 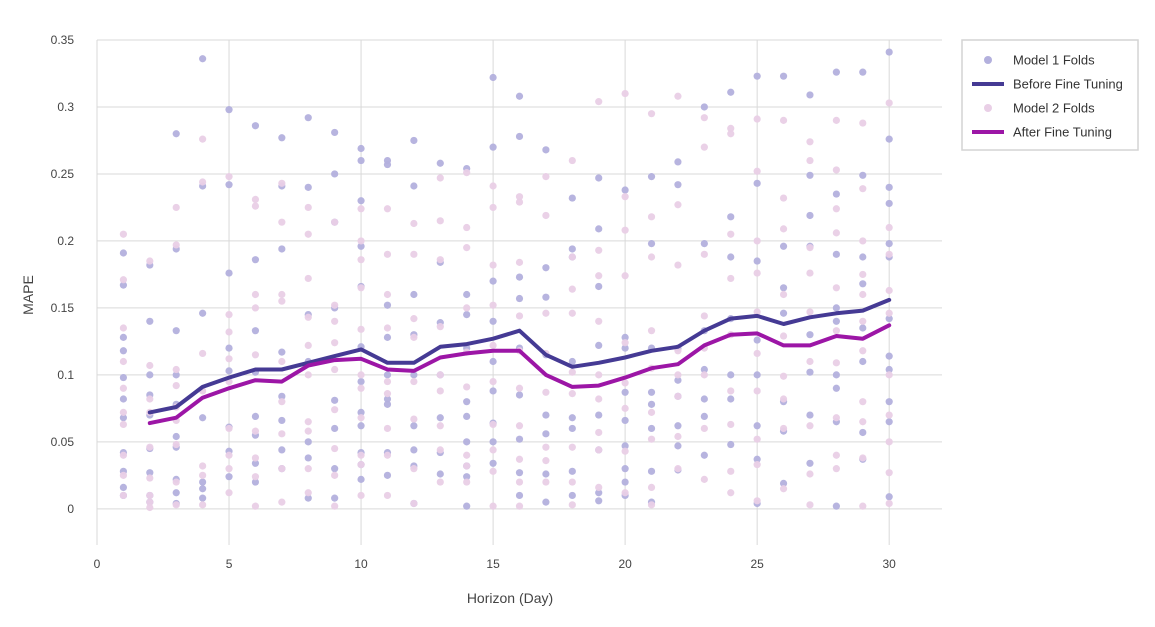 I want to click on x-tick-label: 15, so click(x=493, y=564).